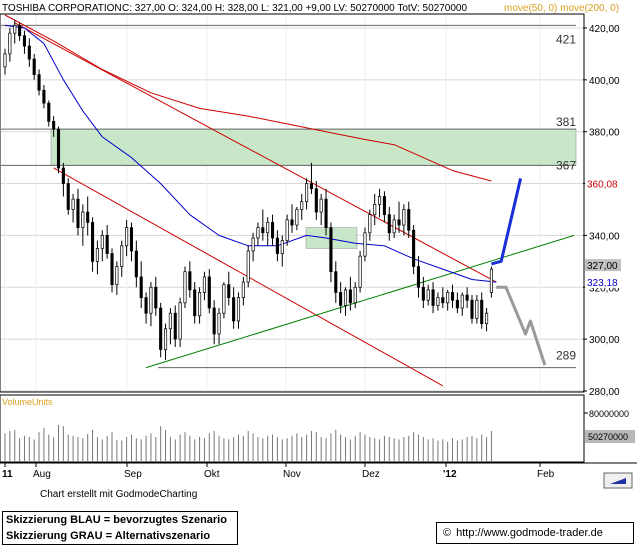 The height and width of the screenshot is (550, 637). Describe the element at coordinates (603, 183) in the screenshot. I see `price-tag: 360,08` at that location.